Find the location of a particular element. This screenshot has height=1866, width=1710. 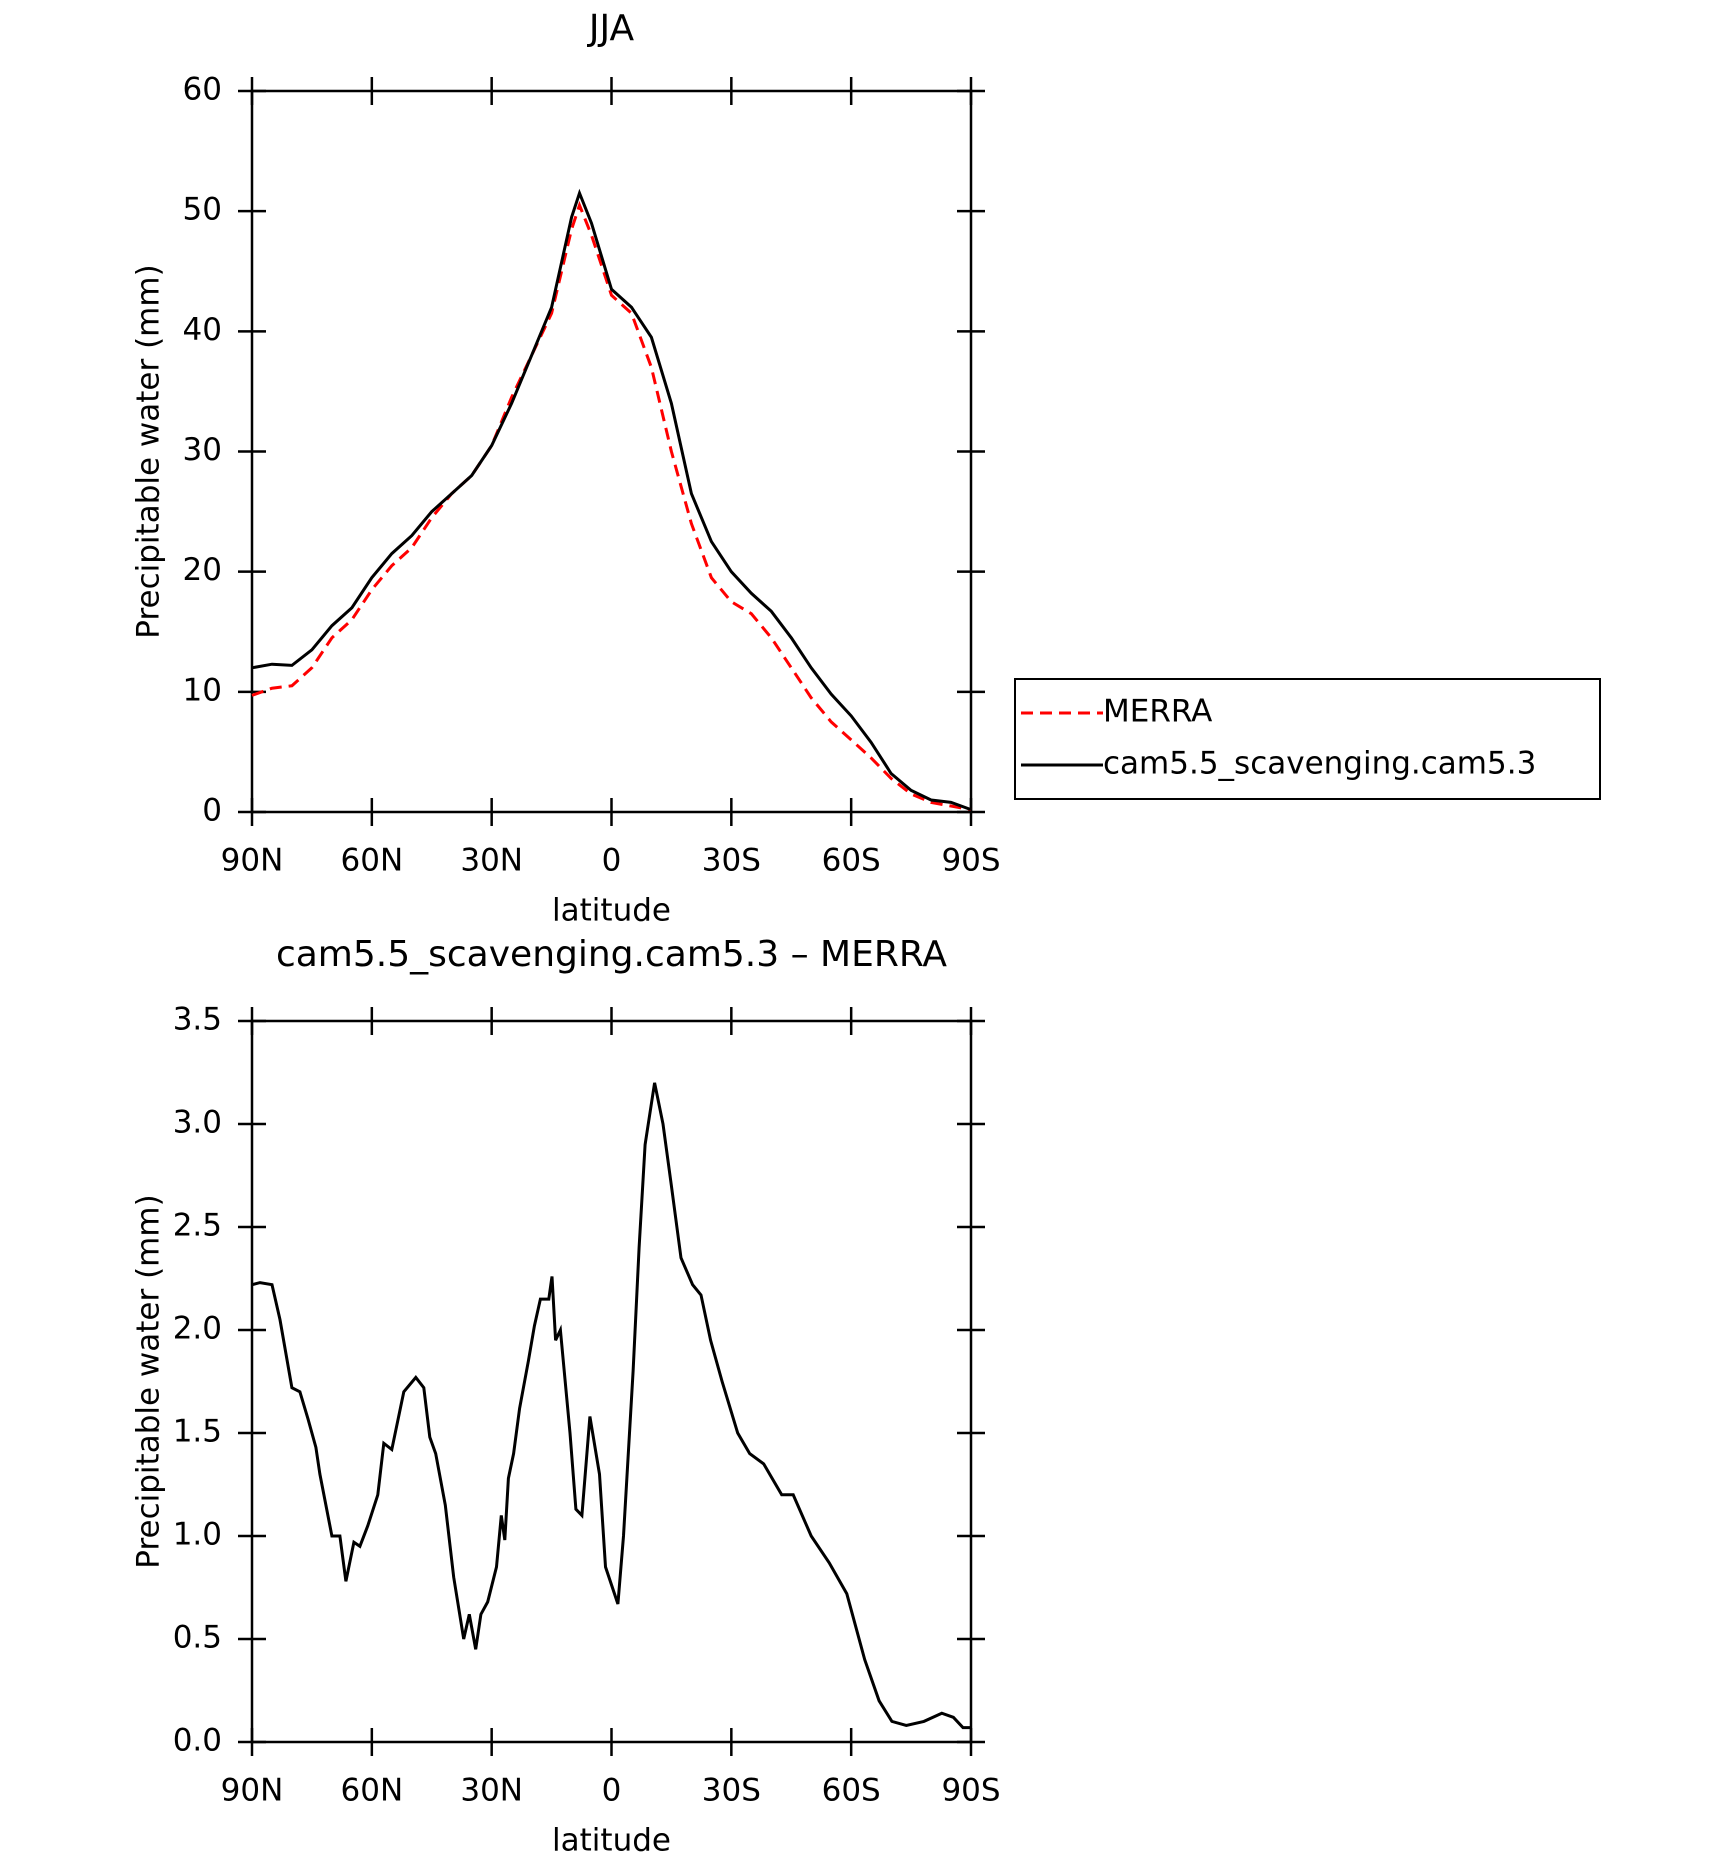

y-tick-label: 0.0 is located at coordinates (197, 1741).